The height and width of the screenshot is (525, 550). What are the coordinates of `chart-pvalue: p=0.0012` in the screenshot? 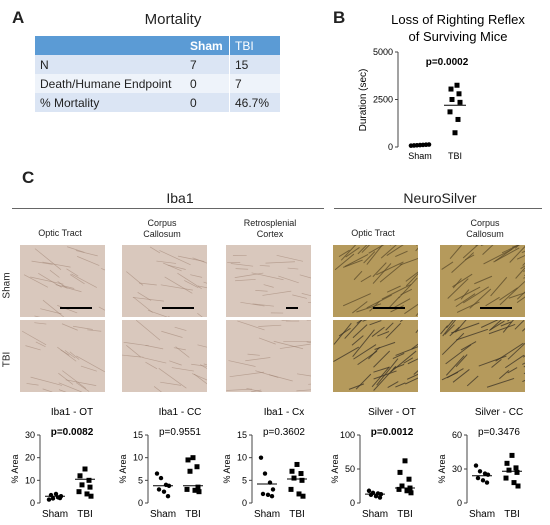 It's located at (392, 432).